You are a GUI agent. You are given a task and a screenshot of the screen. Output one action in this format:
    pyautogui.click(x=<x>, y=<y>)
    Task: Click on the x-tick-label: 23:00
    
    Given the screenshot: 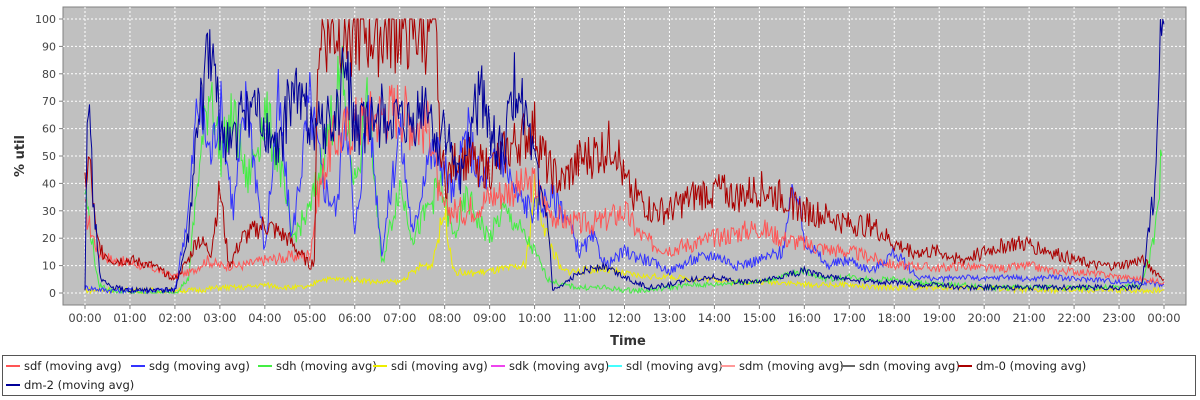 What is the action you would take?
    pyautogui.click(x=1118, y=318)
    